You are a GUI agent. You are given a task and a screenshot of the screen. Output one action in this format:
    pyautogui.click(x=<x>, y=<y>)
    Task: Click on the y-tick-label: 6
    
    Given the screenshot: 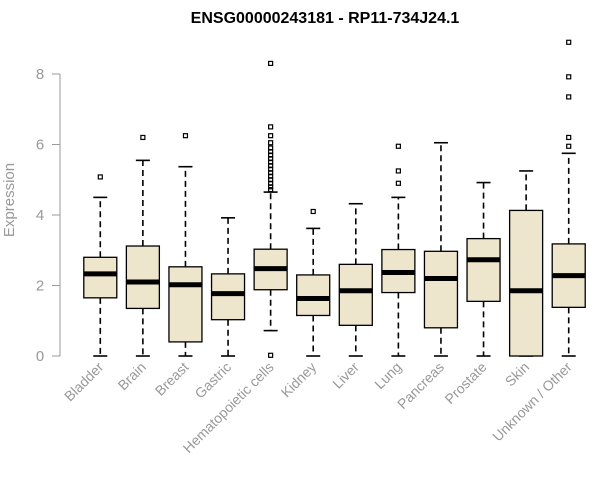 What is the action you would take?
    pyautogui.click(x=40, y=145)
    